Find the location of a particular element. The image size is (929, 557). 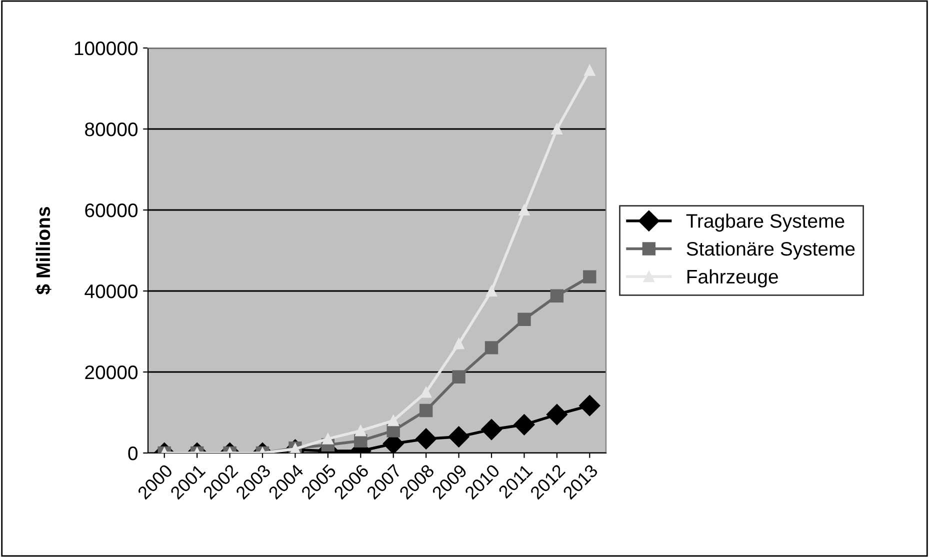

legend-label: Stationäre Systeme is located at coordinates (770, 250).